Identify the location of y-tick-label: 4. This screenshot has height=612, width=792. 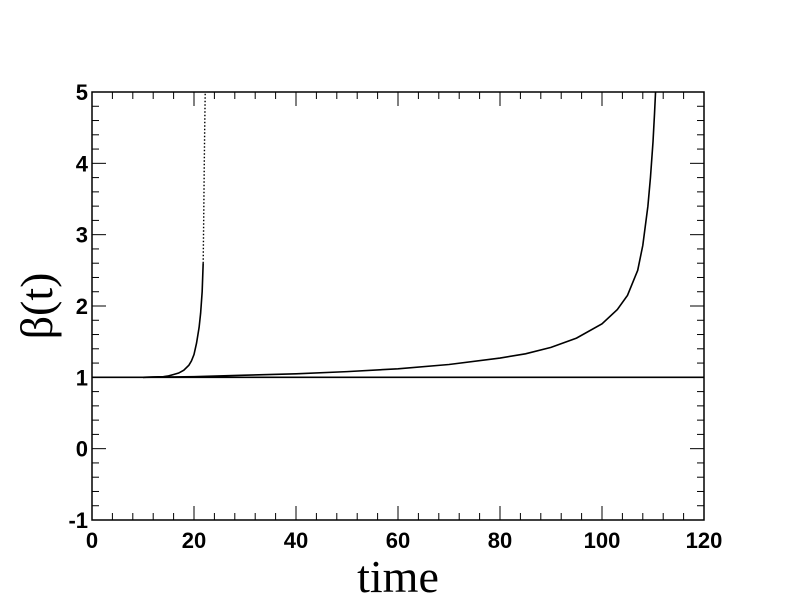
(82, 163).